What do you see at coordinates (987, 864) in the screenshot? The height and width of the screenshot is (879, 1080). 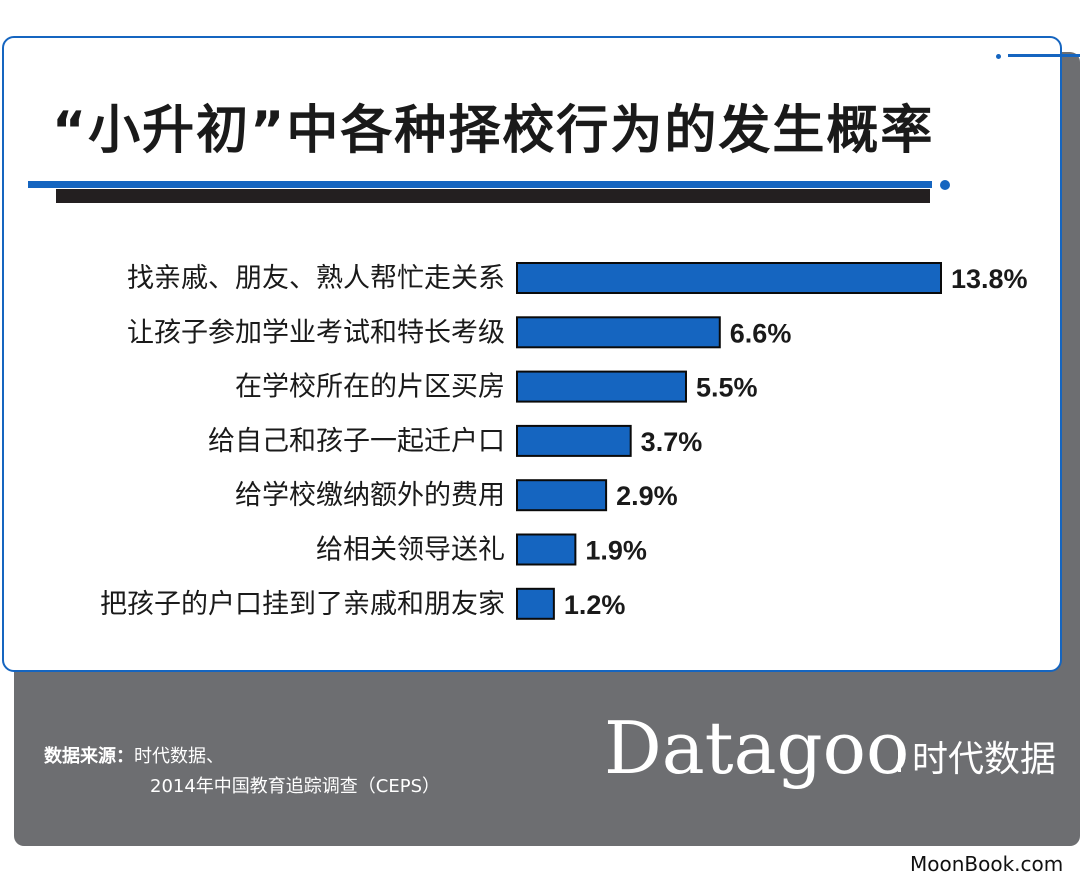 I see `watermark: MoonBook.com` at bounding box center [987, 864].